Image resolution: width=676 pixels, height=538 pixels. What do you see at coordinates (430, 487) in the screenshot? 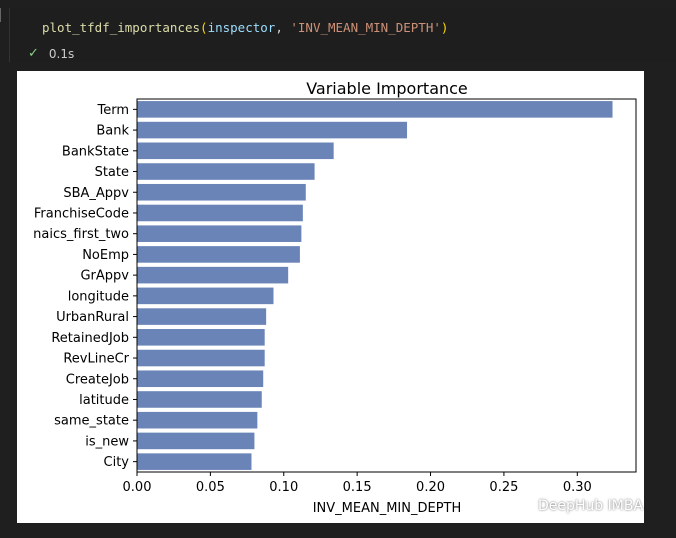
I see `x-tick-label: 0.20` at bounding box center [430, 487].